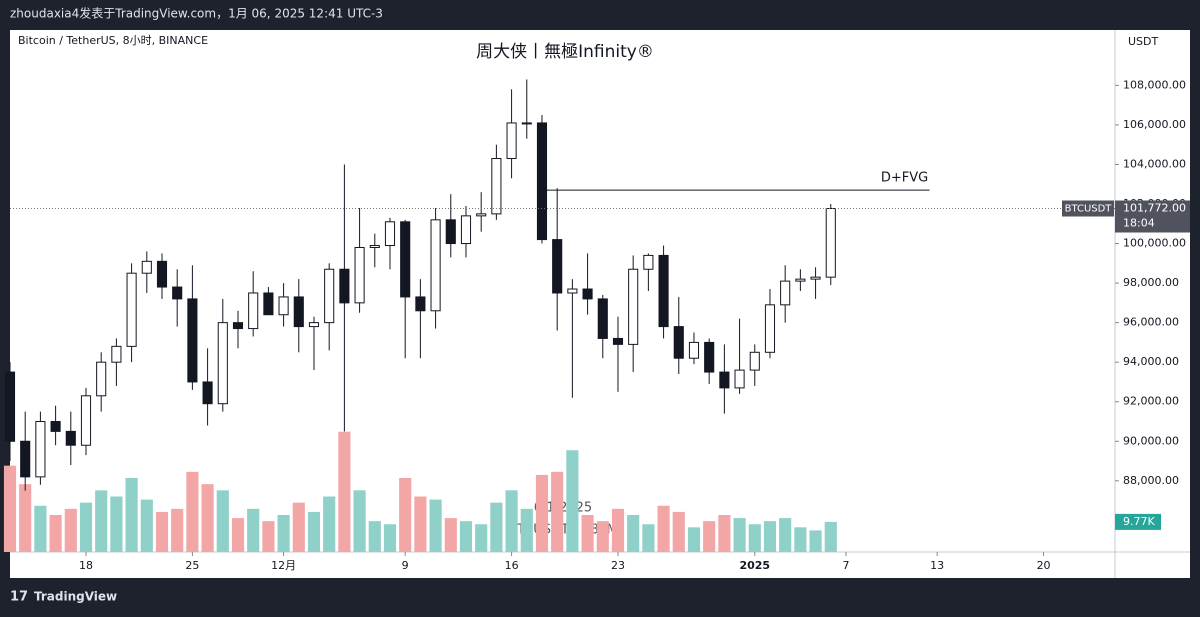  I want to click on x-tick-label: 2025, so click(754, 565).